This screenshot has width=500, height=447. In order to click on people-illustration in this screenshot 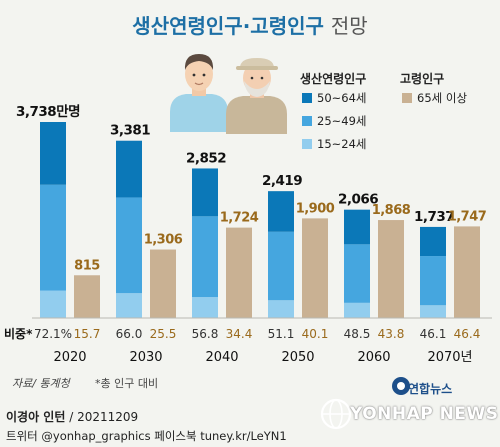, I will do `click(228, 94)`.